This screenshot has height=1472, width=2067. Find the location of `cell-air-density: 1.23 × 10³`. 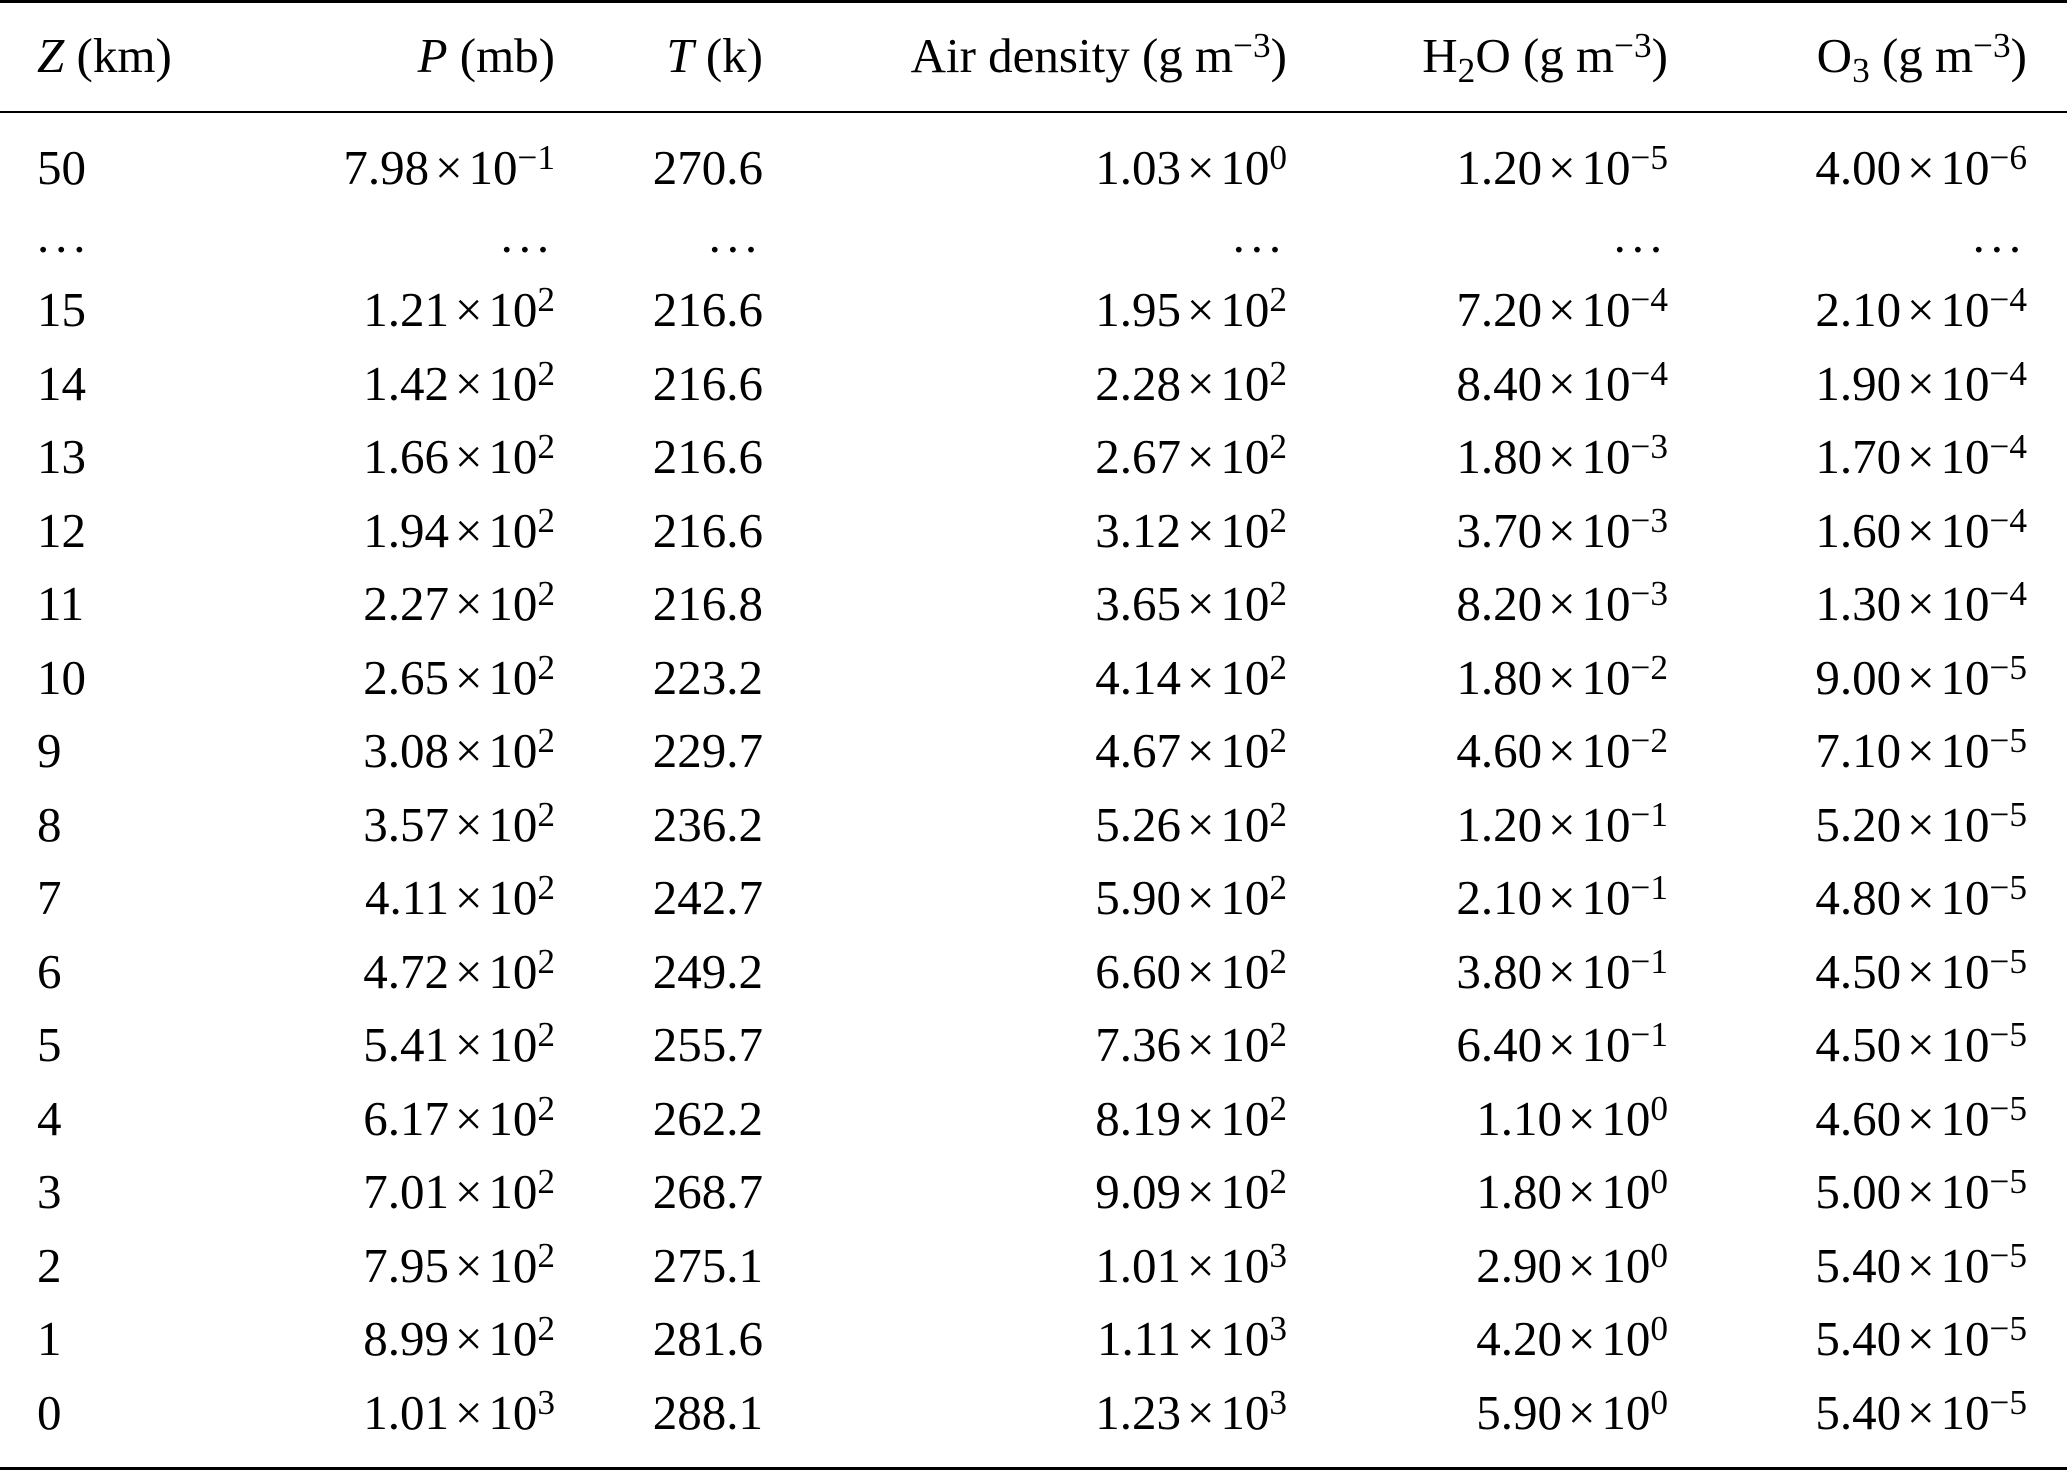

cell-air-density: 1.23 × 10³ is located at coordinates (1191, 1411).